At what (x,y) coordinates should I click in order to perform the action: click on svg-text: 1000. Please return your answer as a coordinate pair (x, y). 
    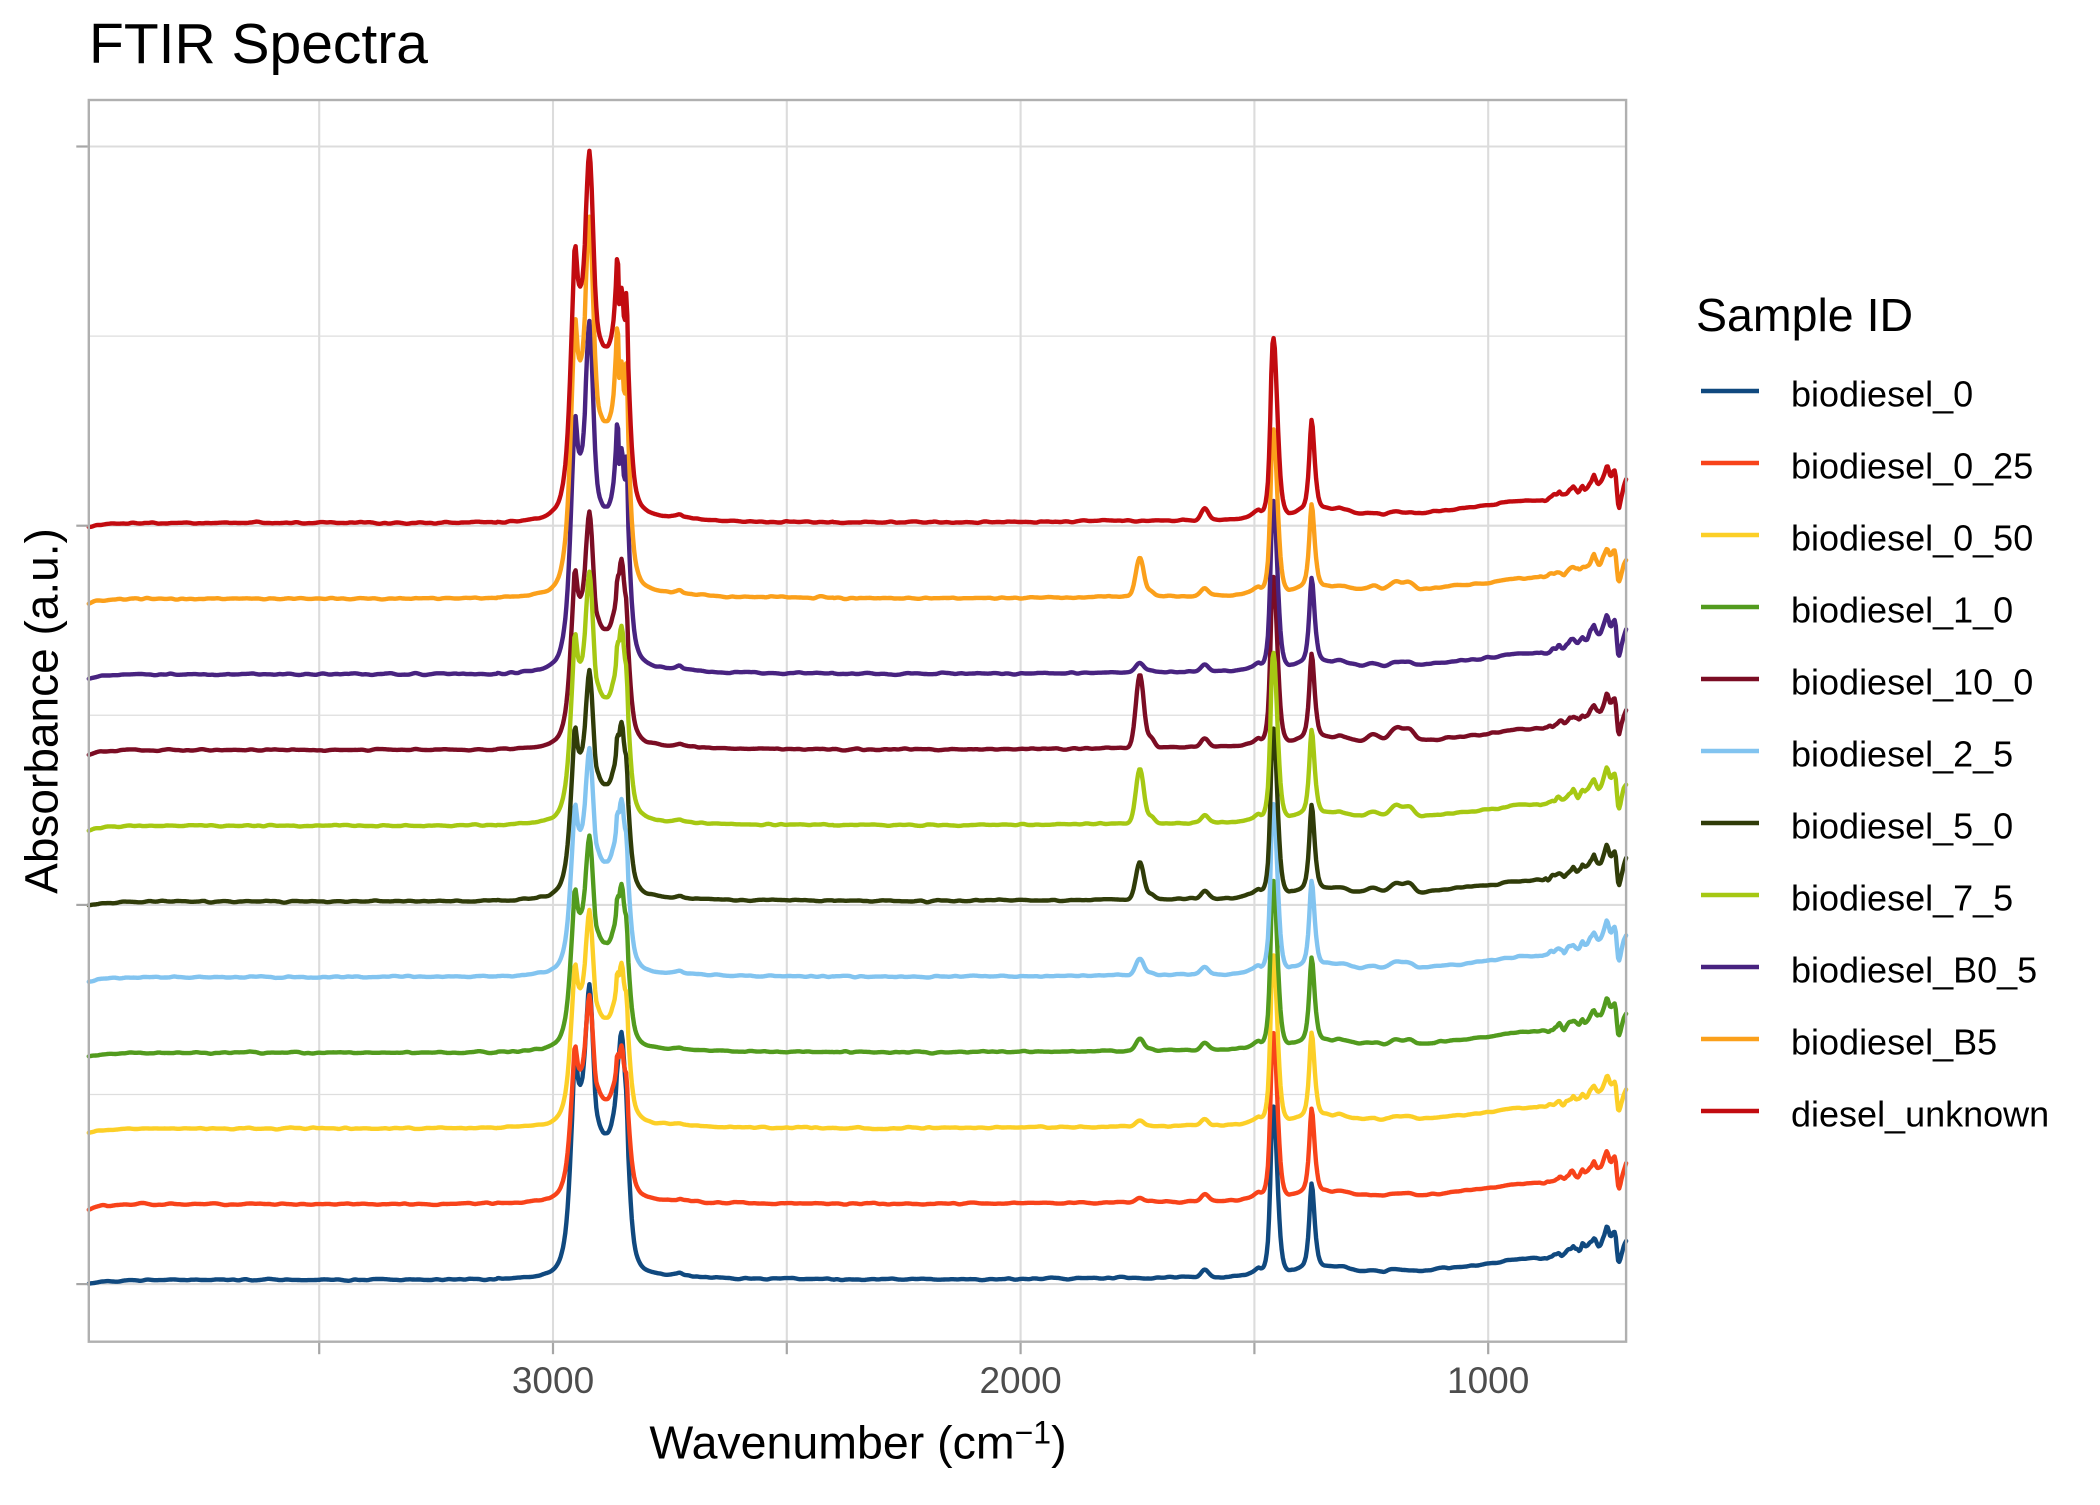
    Looking at the image, I should click on (1488, 1380).